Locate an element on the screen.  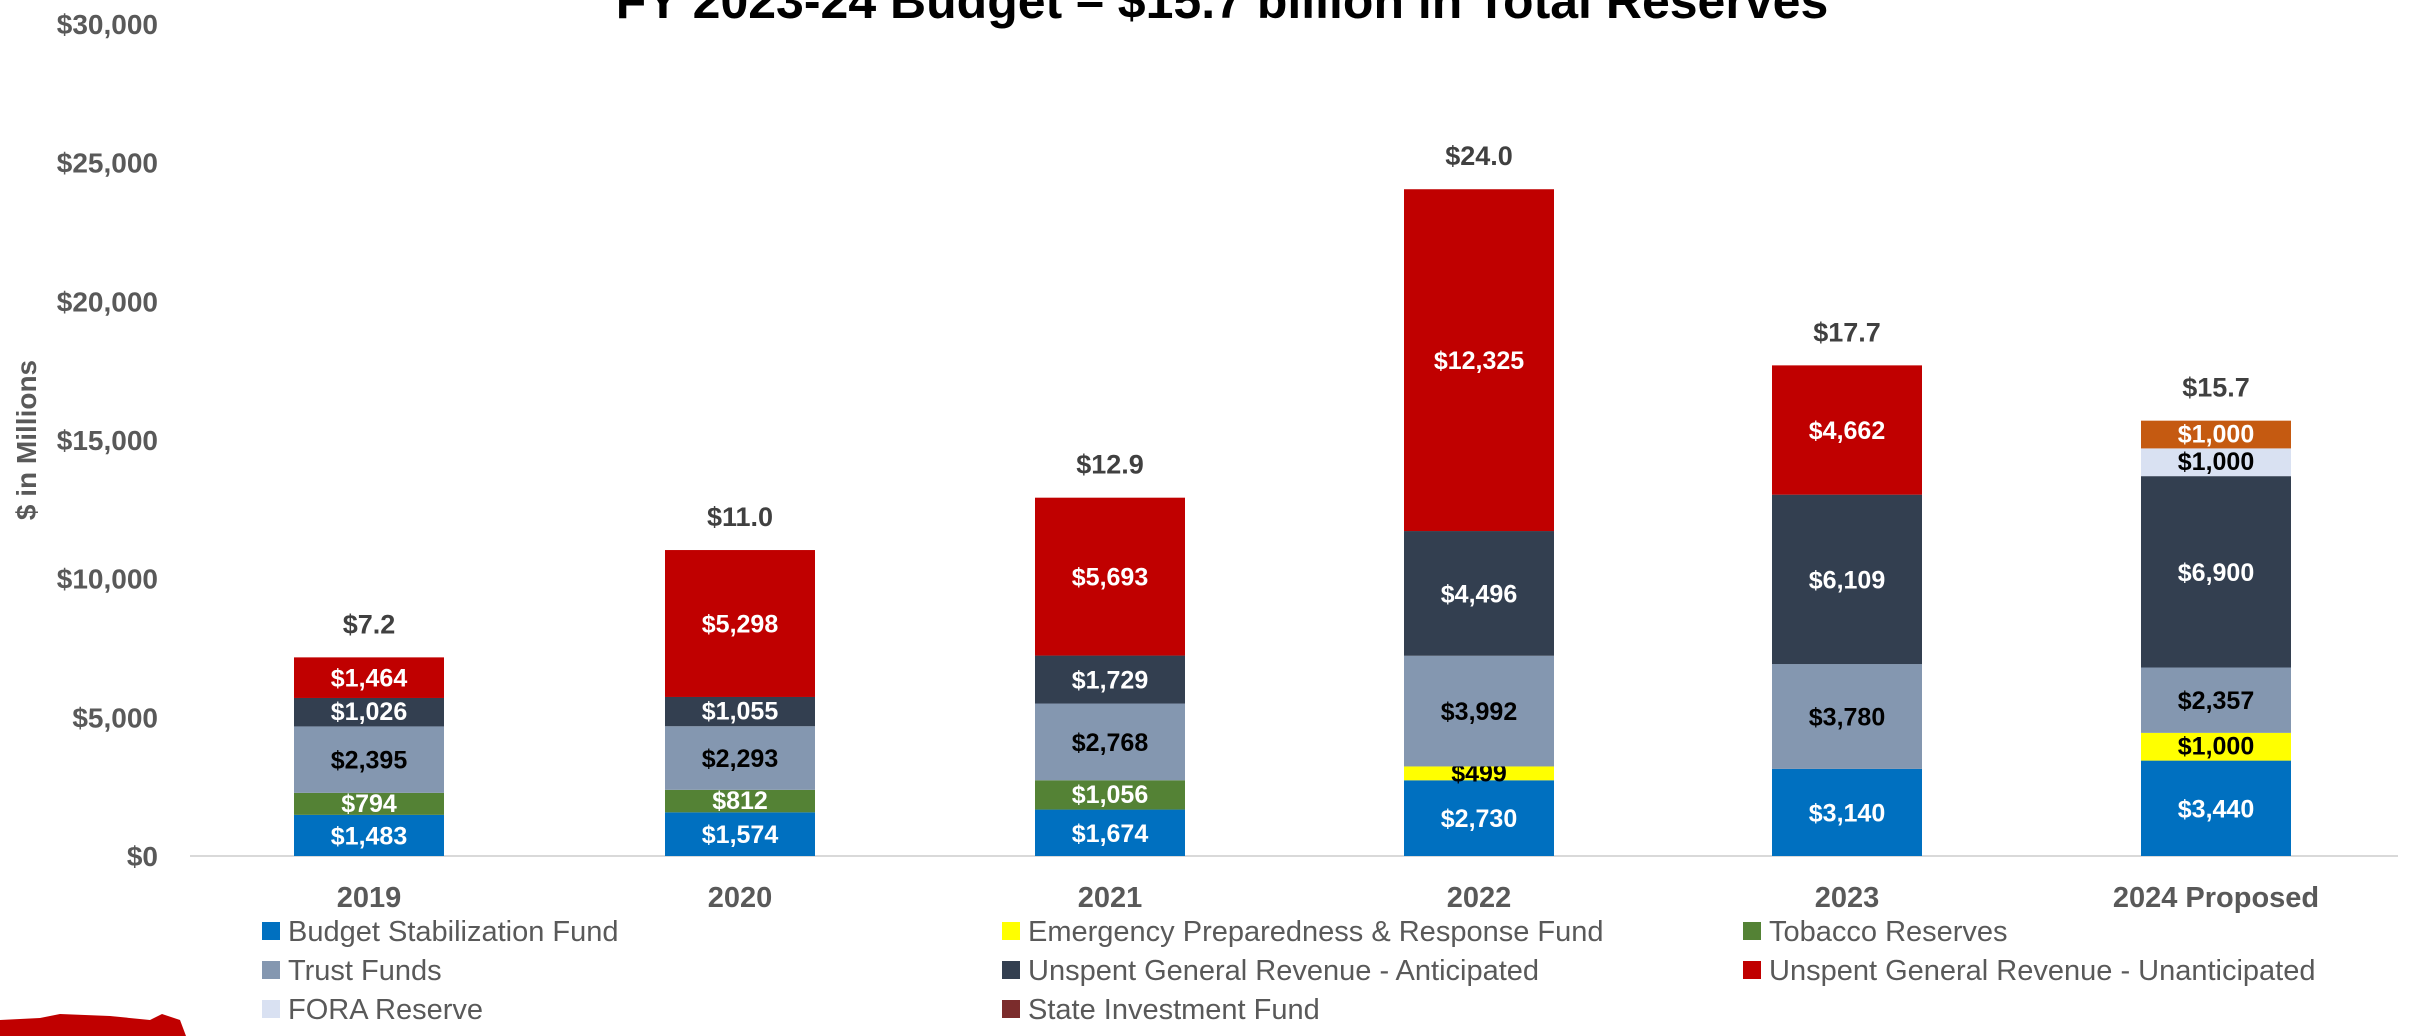
bar-value-label: $1,574 is located at coordinates (740, 835).